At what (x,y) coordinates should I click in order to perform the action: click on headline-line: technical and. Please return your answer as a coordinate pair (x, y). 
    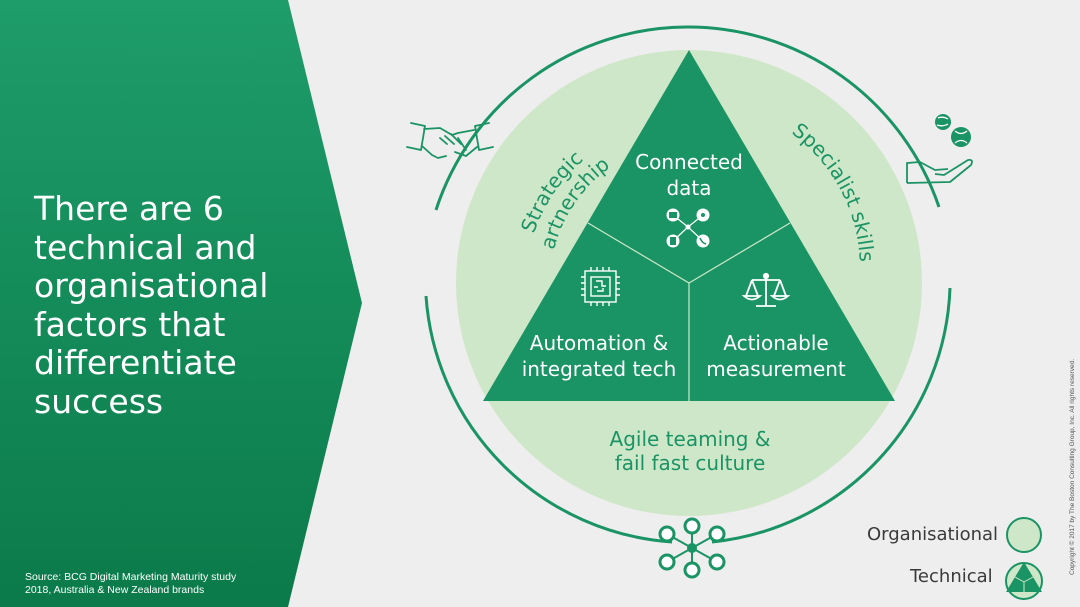
    Looking at the image, I should click on (145, 247).